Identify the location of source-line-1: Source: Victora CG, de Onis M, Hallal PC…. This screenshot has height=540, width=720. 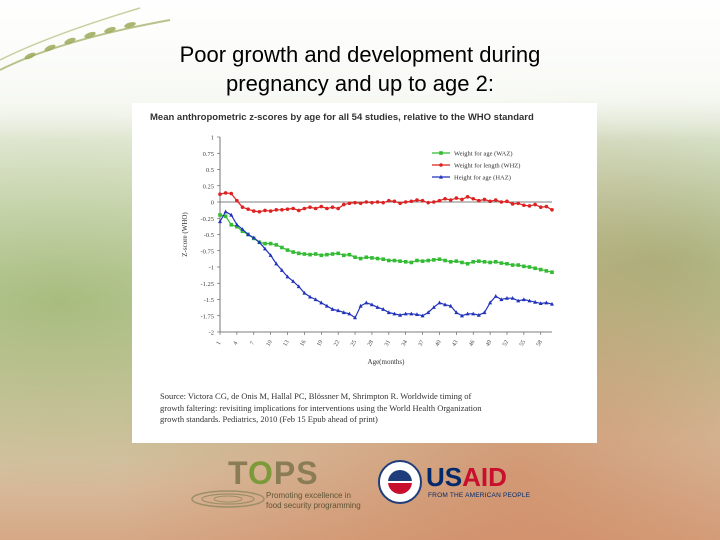
(316, 396).